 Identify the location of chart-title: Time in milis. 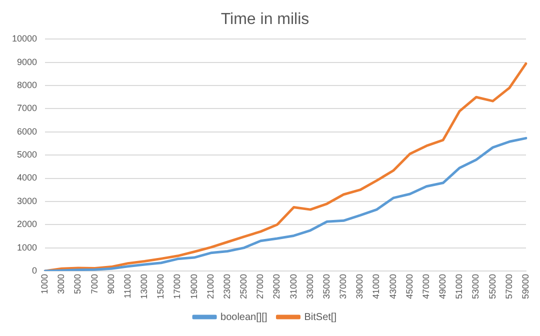
(265, 19).